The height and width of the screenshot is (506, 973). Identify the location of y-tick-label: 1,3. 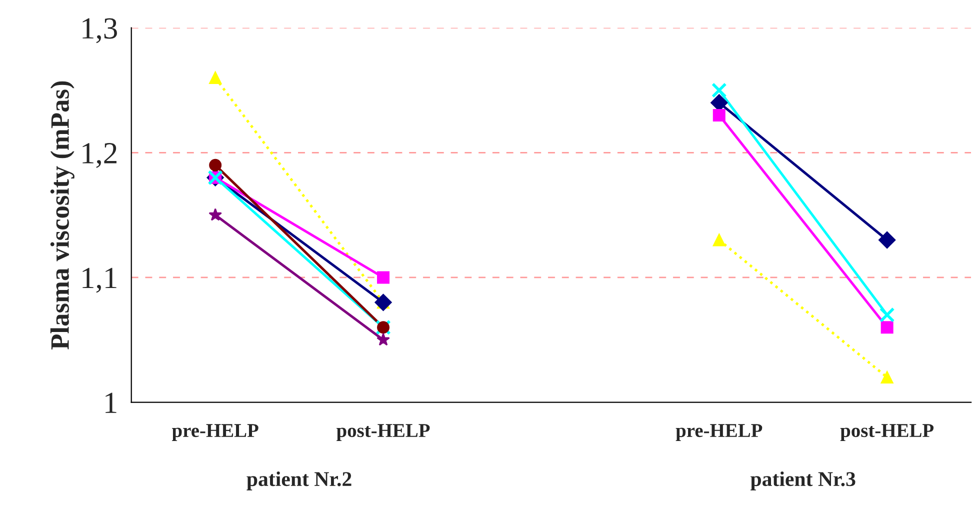
(99, 31).